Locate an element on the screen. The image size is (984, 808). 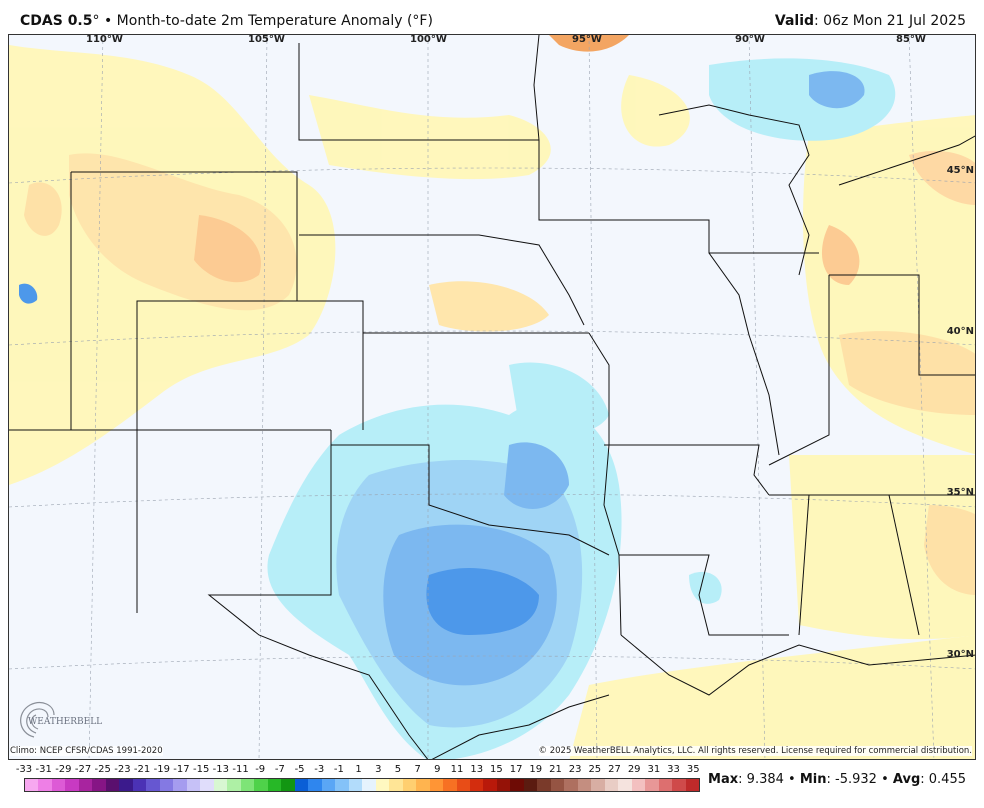
colorbar-tick-label: -7 is located at coordinates (279, 769).